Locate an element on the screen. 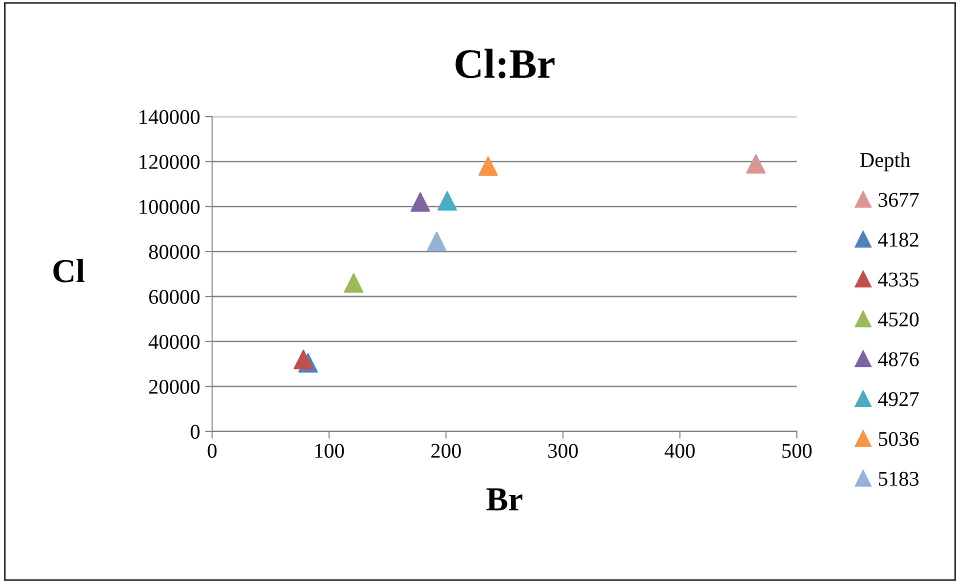 The image size is (960, 583). legend-label: 3677 is located at coordinates (898, 199).